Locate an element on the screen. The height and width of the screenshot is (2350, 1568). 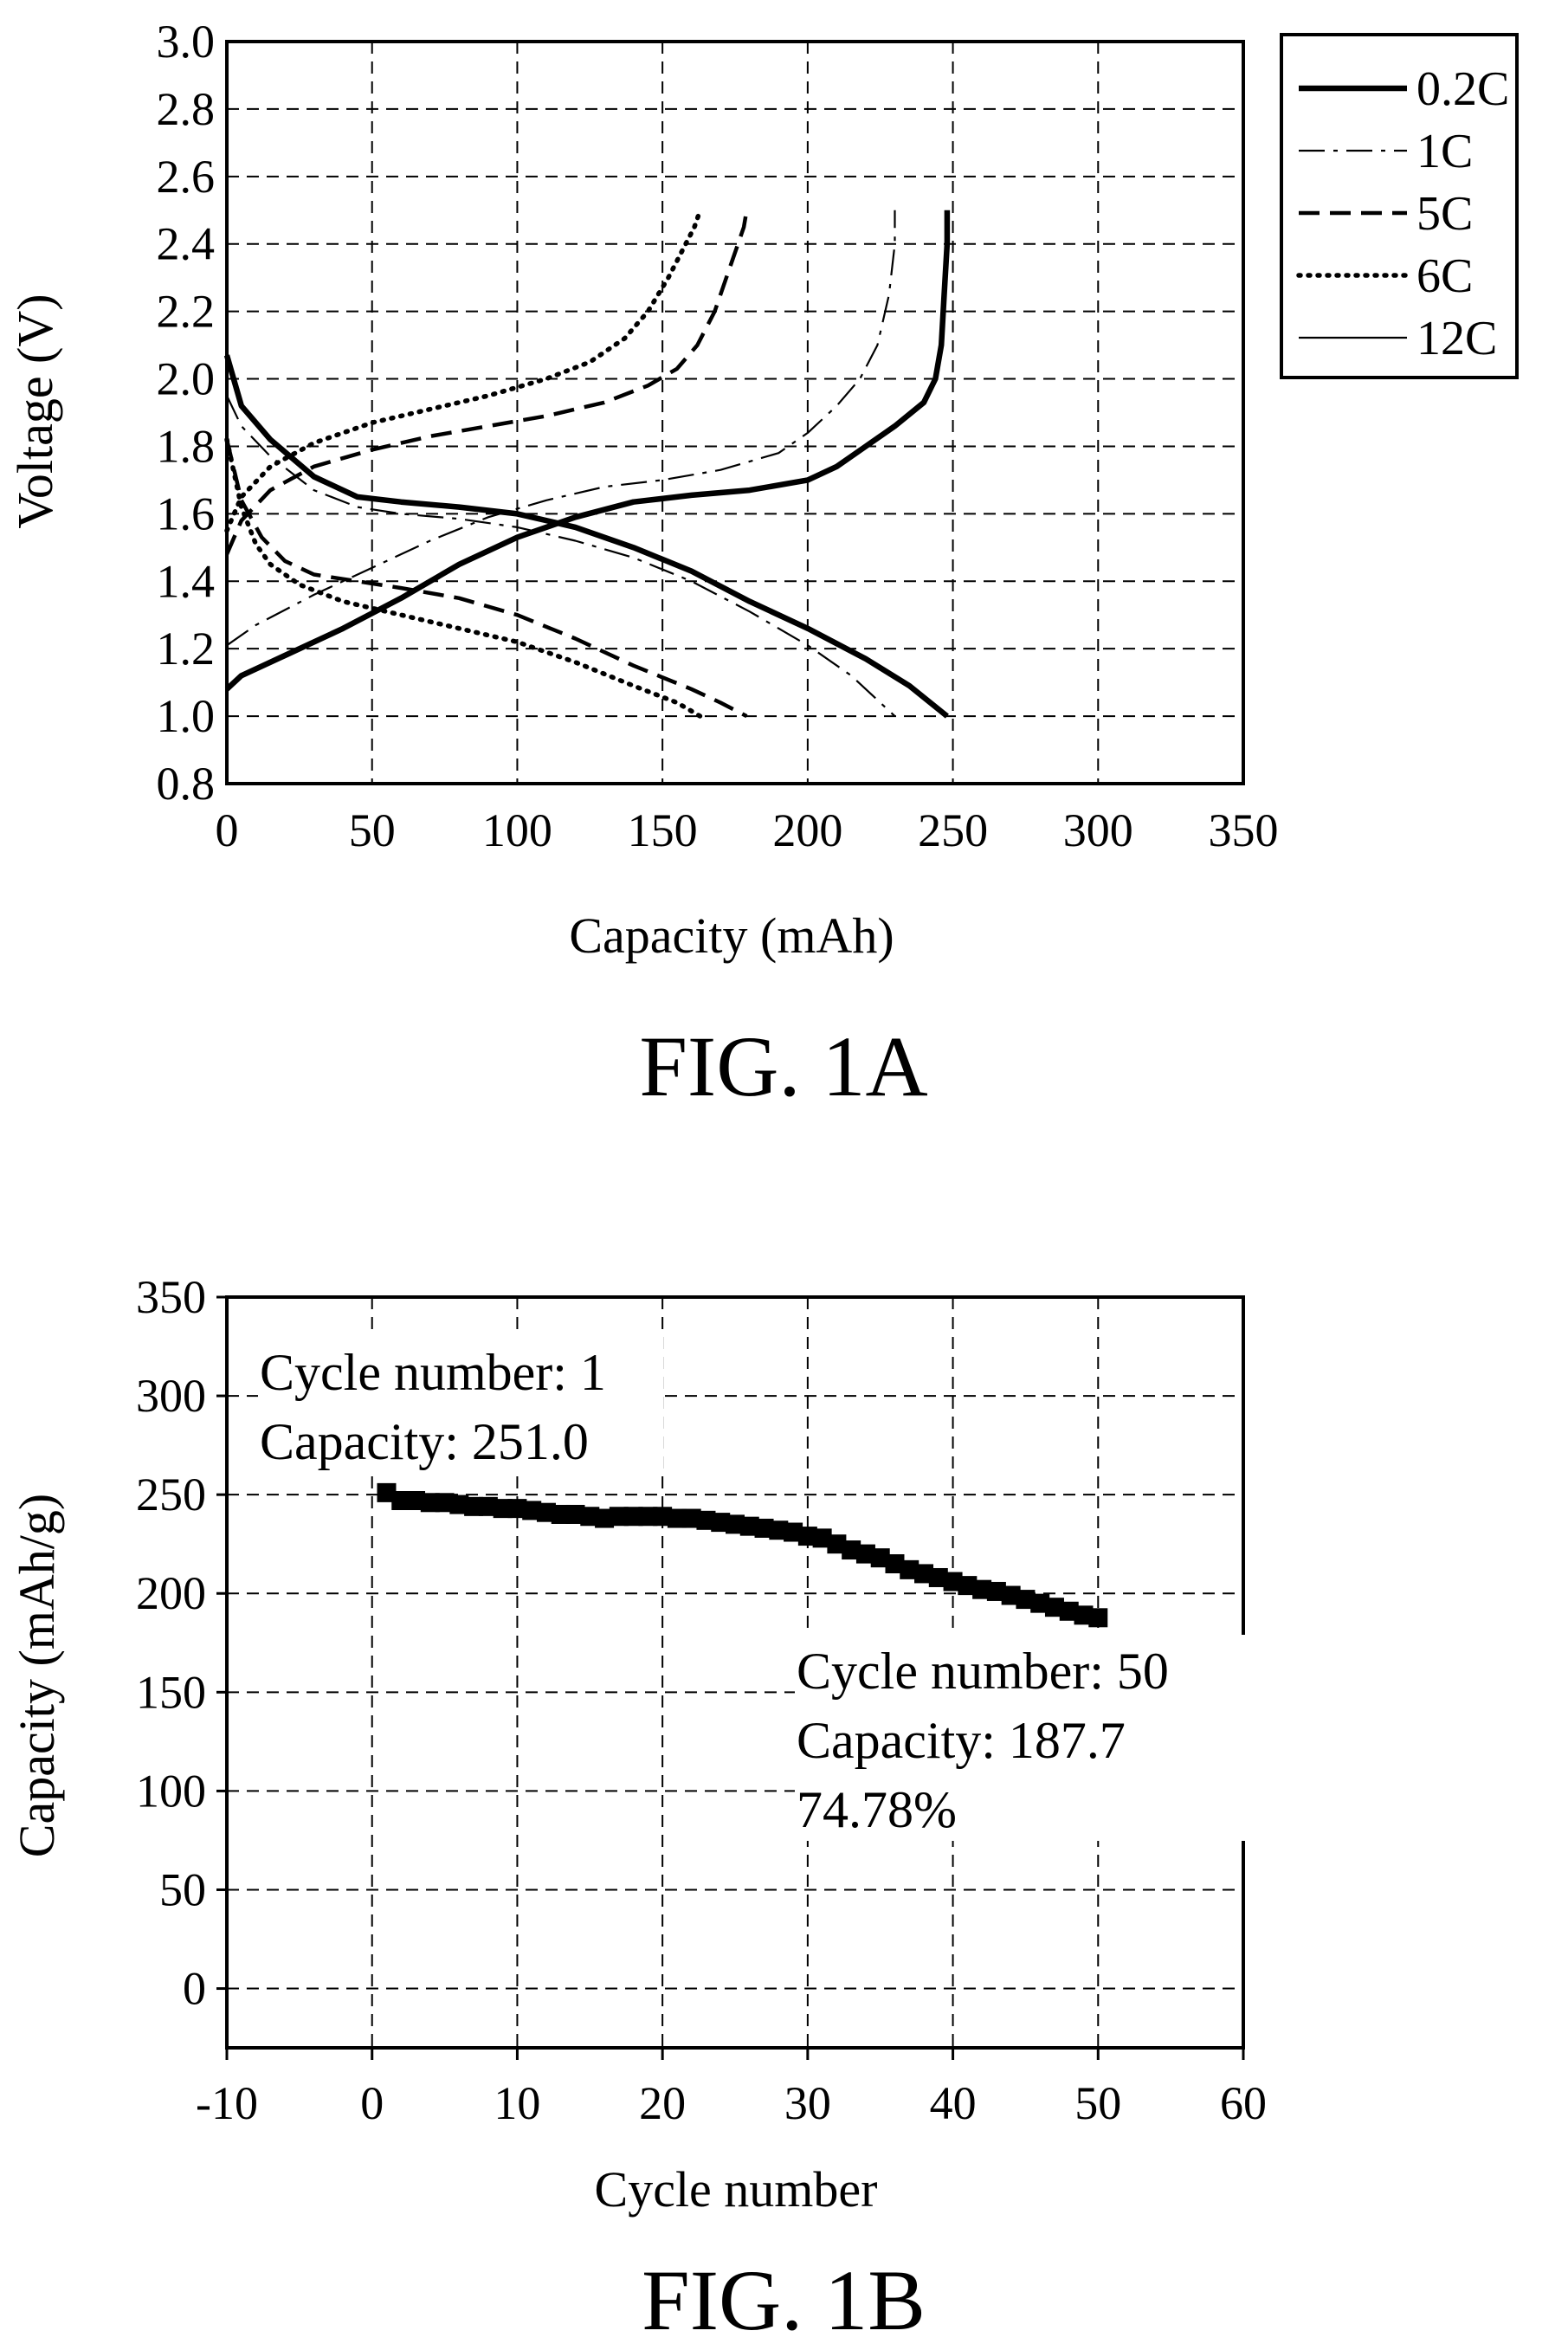
y-tick-label: 1.2 is located at coordinates (187, 649).